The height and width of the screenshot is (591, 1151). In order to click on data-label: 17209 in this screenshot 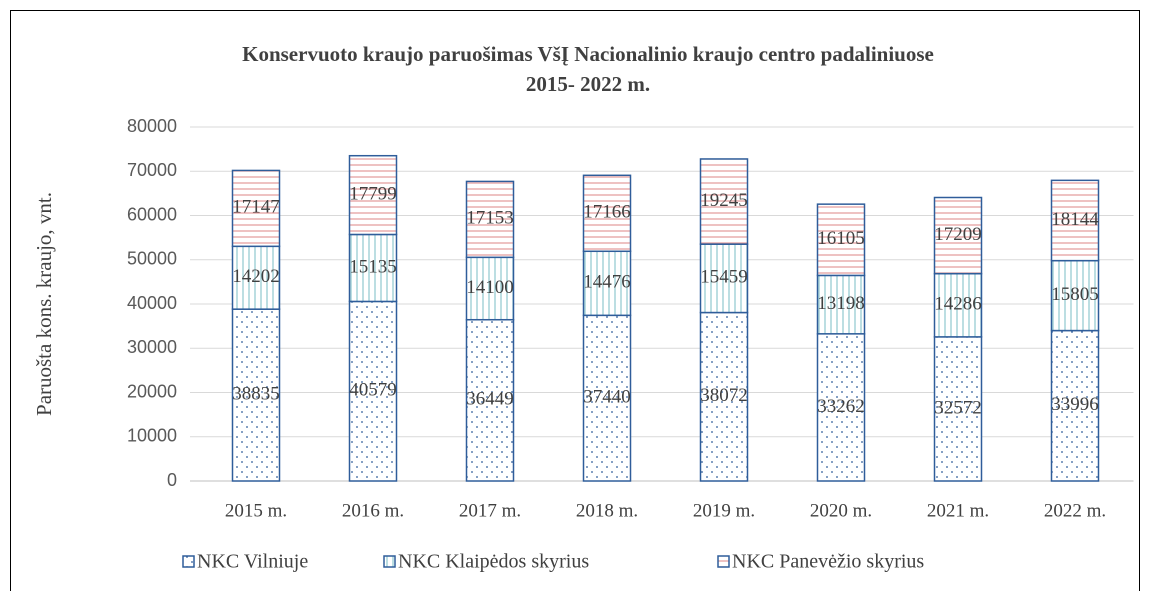, I will do `click(958, 234)`.